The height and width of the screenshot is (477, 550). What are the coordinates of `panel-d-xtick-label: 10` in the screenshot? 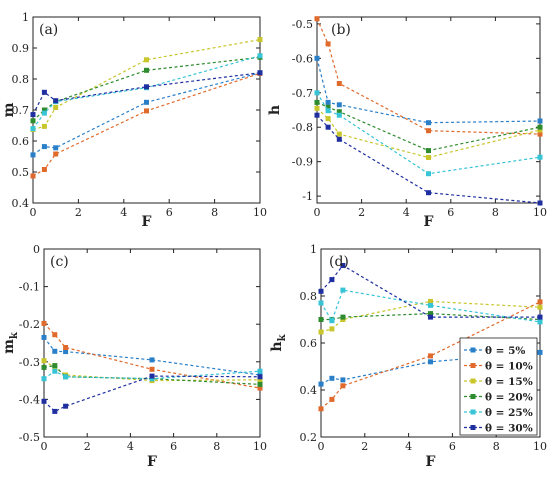 It's located at (540, 446).